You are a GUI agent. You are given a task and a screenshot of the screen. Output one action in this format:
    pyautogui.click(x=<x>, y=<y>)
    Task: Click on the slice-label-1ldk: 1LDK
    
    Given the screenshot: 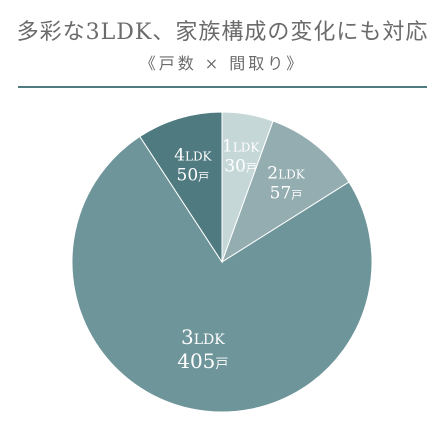 What is the action you would take?
    pyautogui.click(x=241, y=147)
    